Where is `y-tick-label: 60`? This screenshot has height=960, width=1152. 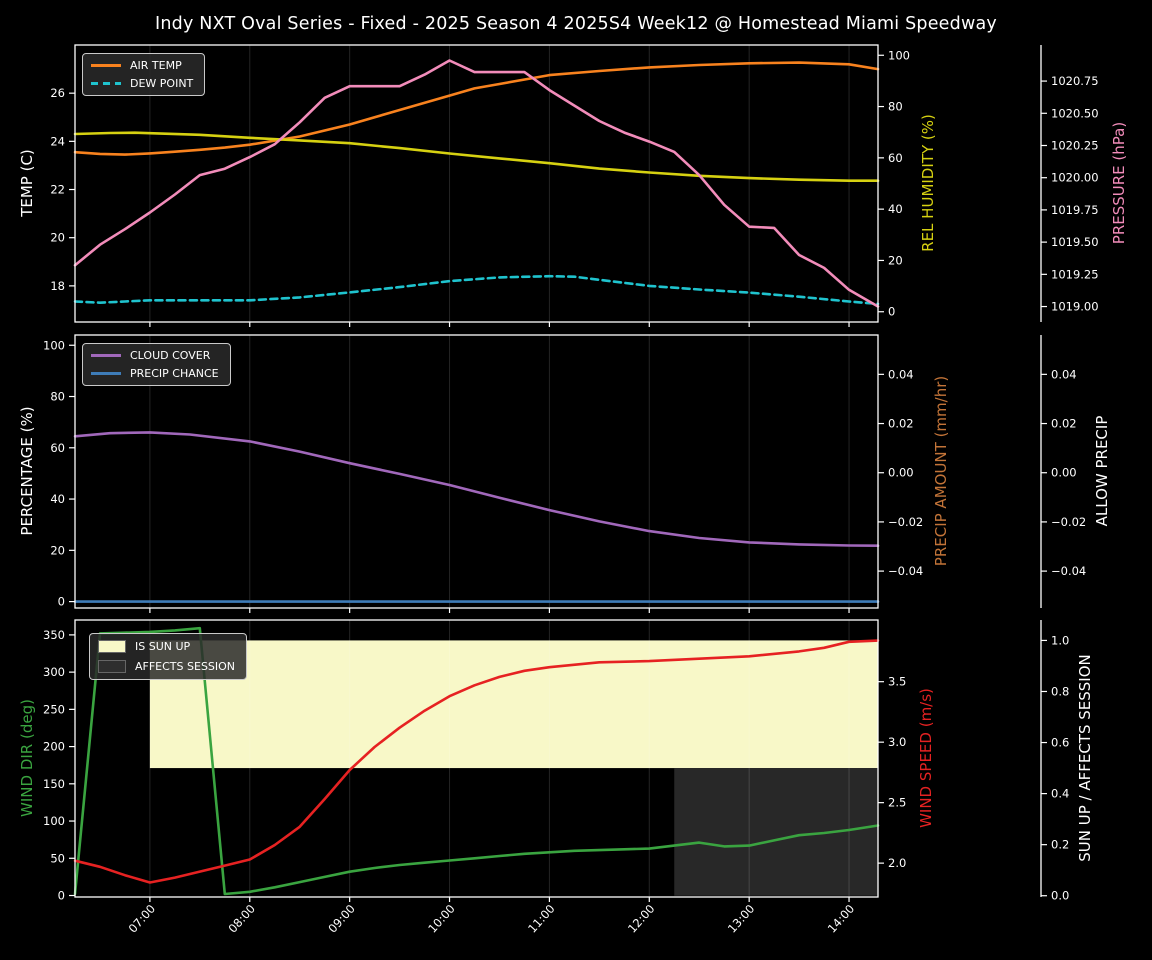 y-tick-label: 60 is located at coordinates (57, 448).